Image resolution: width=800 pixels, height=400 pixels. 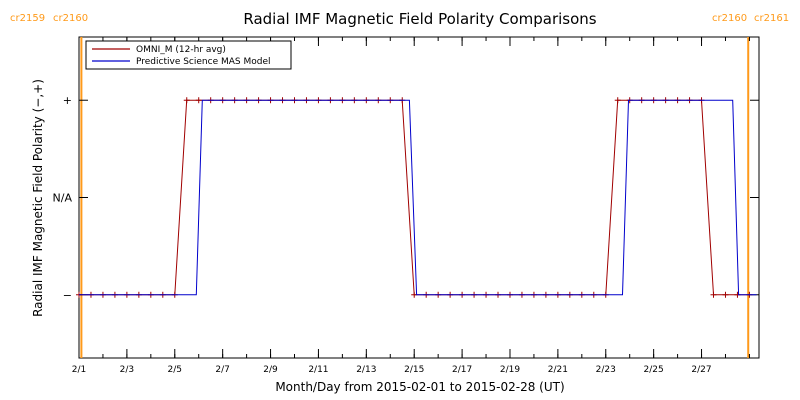 What do you see at coordinates (63, 198) in the screenshot?
I see `y-tick-label: N/A` at bounding box center [63, 198].